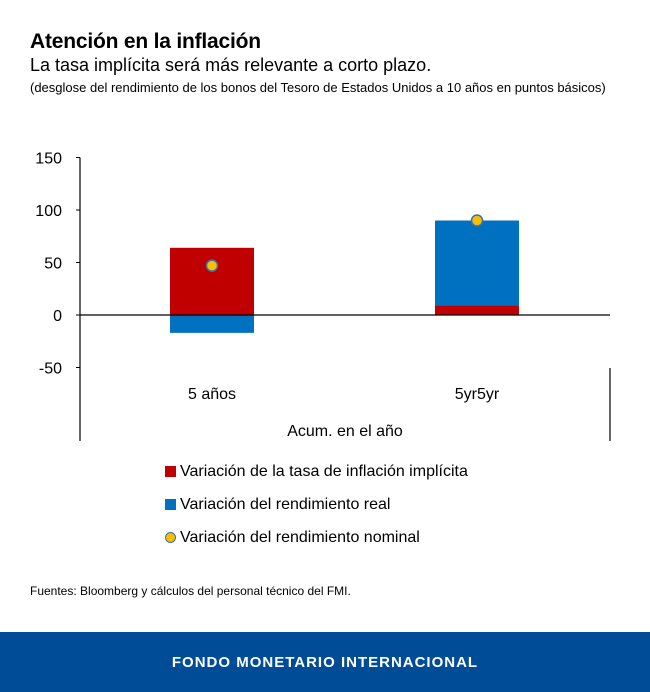 Image resolution: width=650 pixels, height=692 pixels. Describe the element at coordinates (53, 264) in the screenshot. I see `y-tick-label: 50` at that location.